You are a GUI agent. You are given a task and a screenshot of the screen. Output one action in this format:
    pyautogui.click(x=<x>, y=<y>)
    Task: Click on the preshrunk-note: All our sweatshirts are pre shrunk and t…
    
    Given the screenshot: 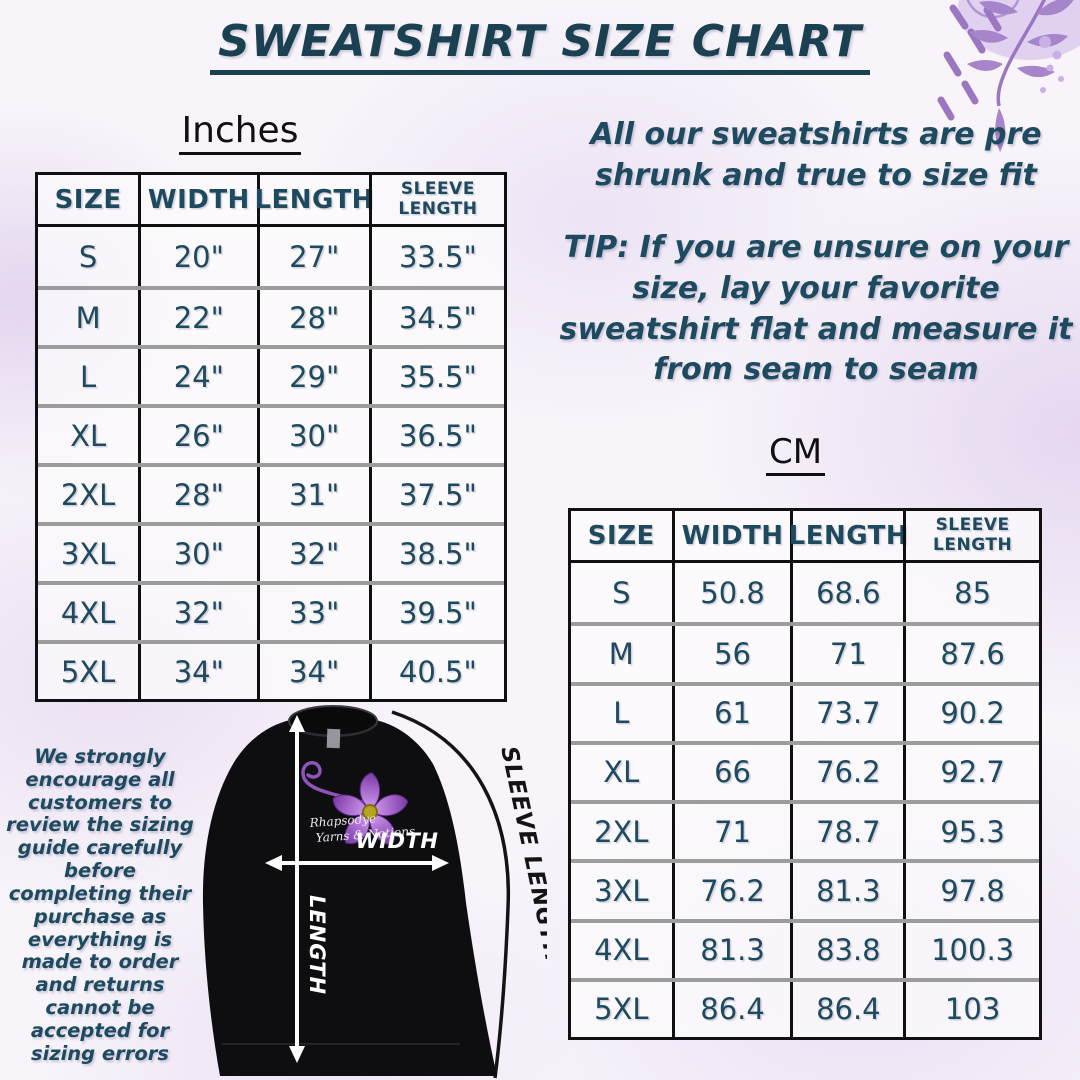 What is the action you would take?
    pyautogui.click(x=816, y=155)
    